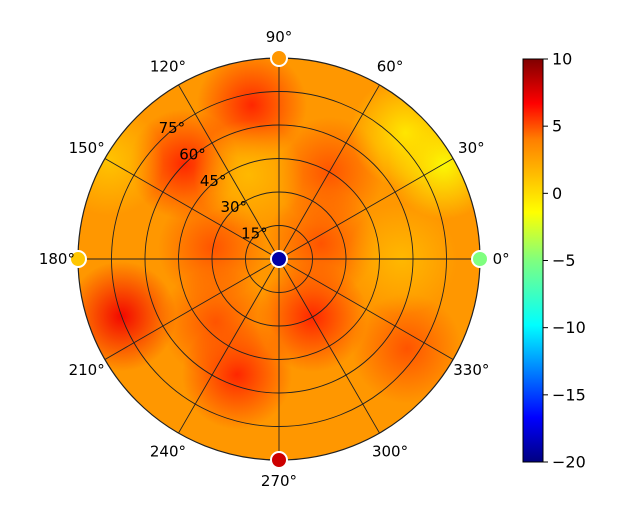  Describe the element at coordinates (390, 67) in the screenshot. I see `angle-tick-label: 60°` at that location.